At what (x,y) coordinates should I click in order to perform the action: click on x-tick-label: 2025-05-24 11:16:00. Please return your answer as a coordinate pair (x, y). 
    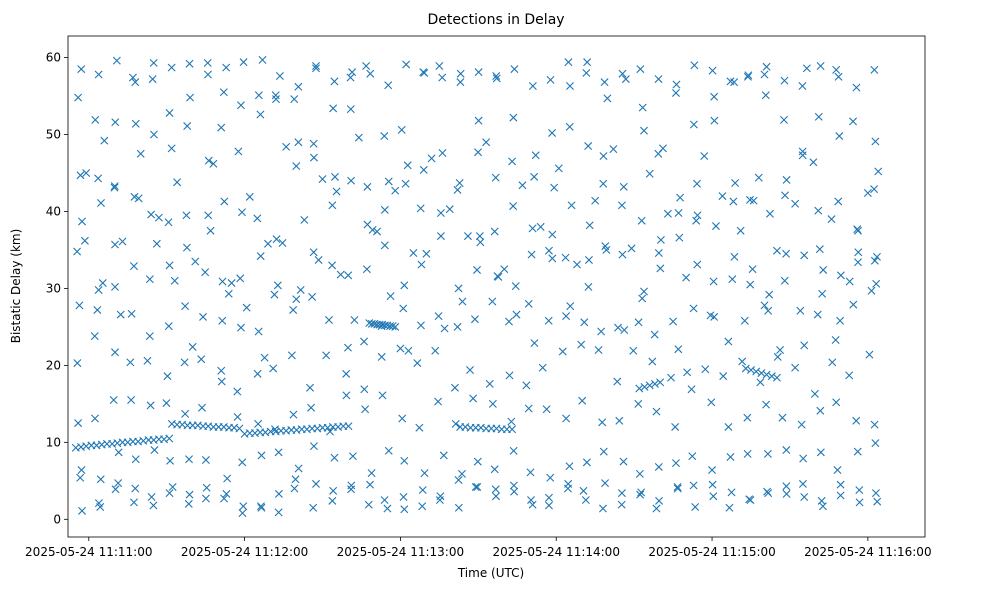
    Looking at the image, I should click on (867, 552).